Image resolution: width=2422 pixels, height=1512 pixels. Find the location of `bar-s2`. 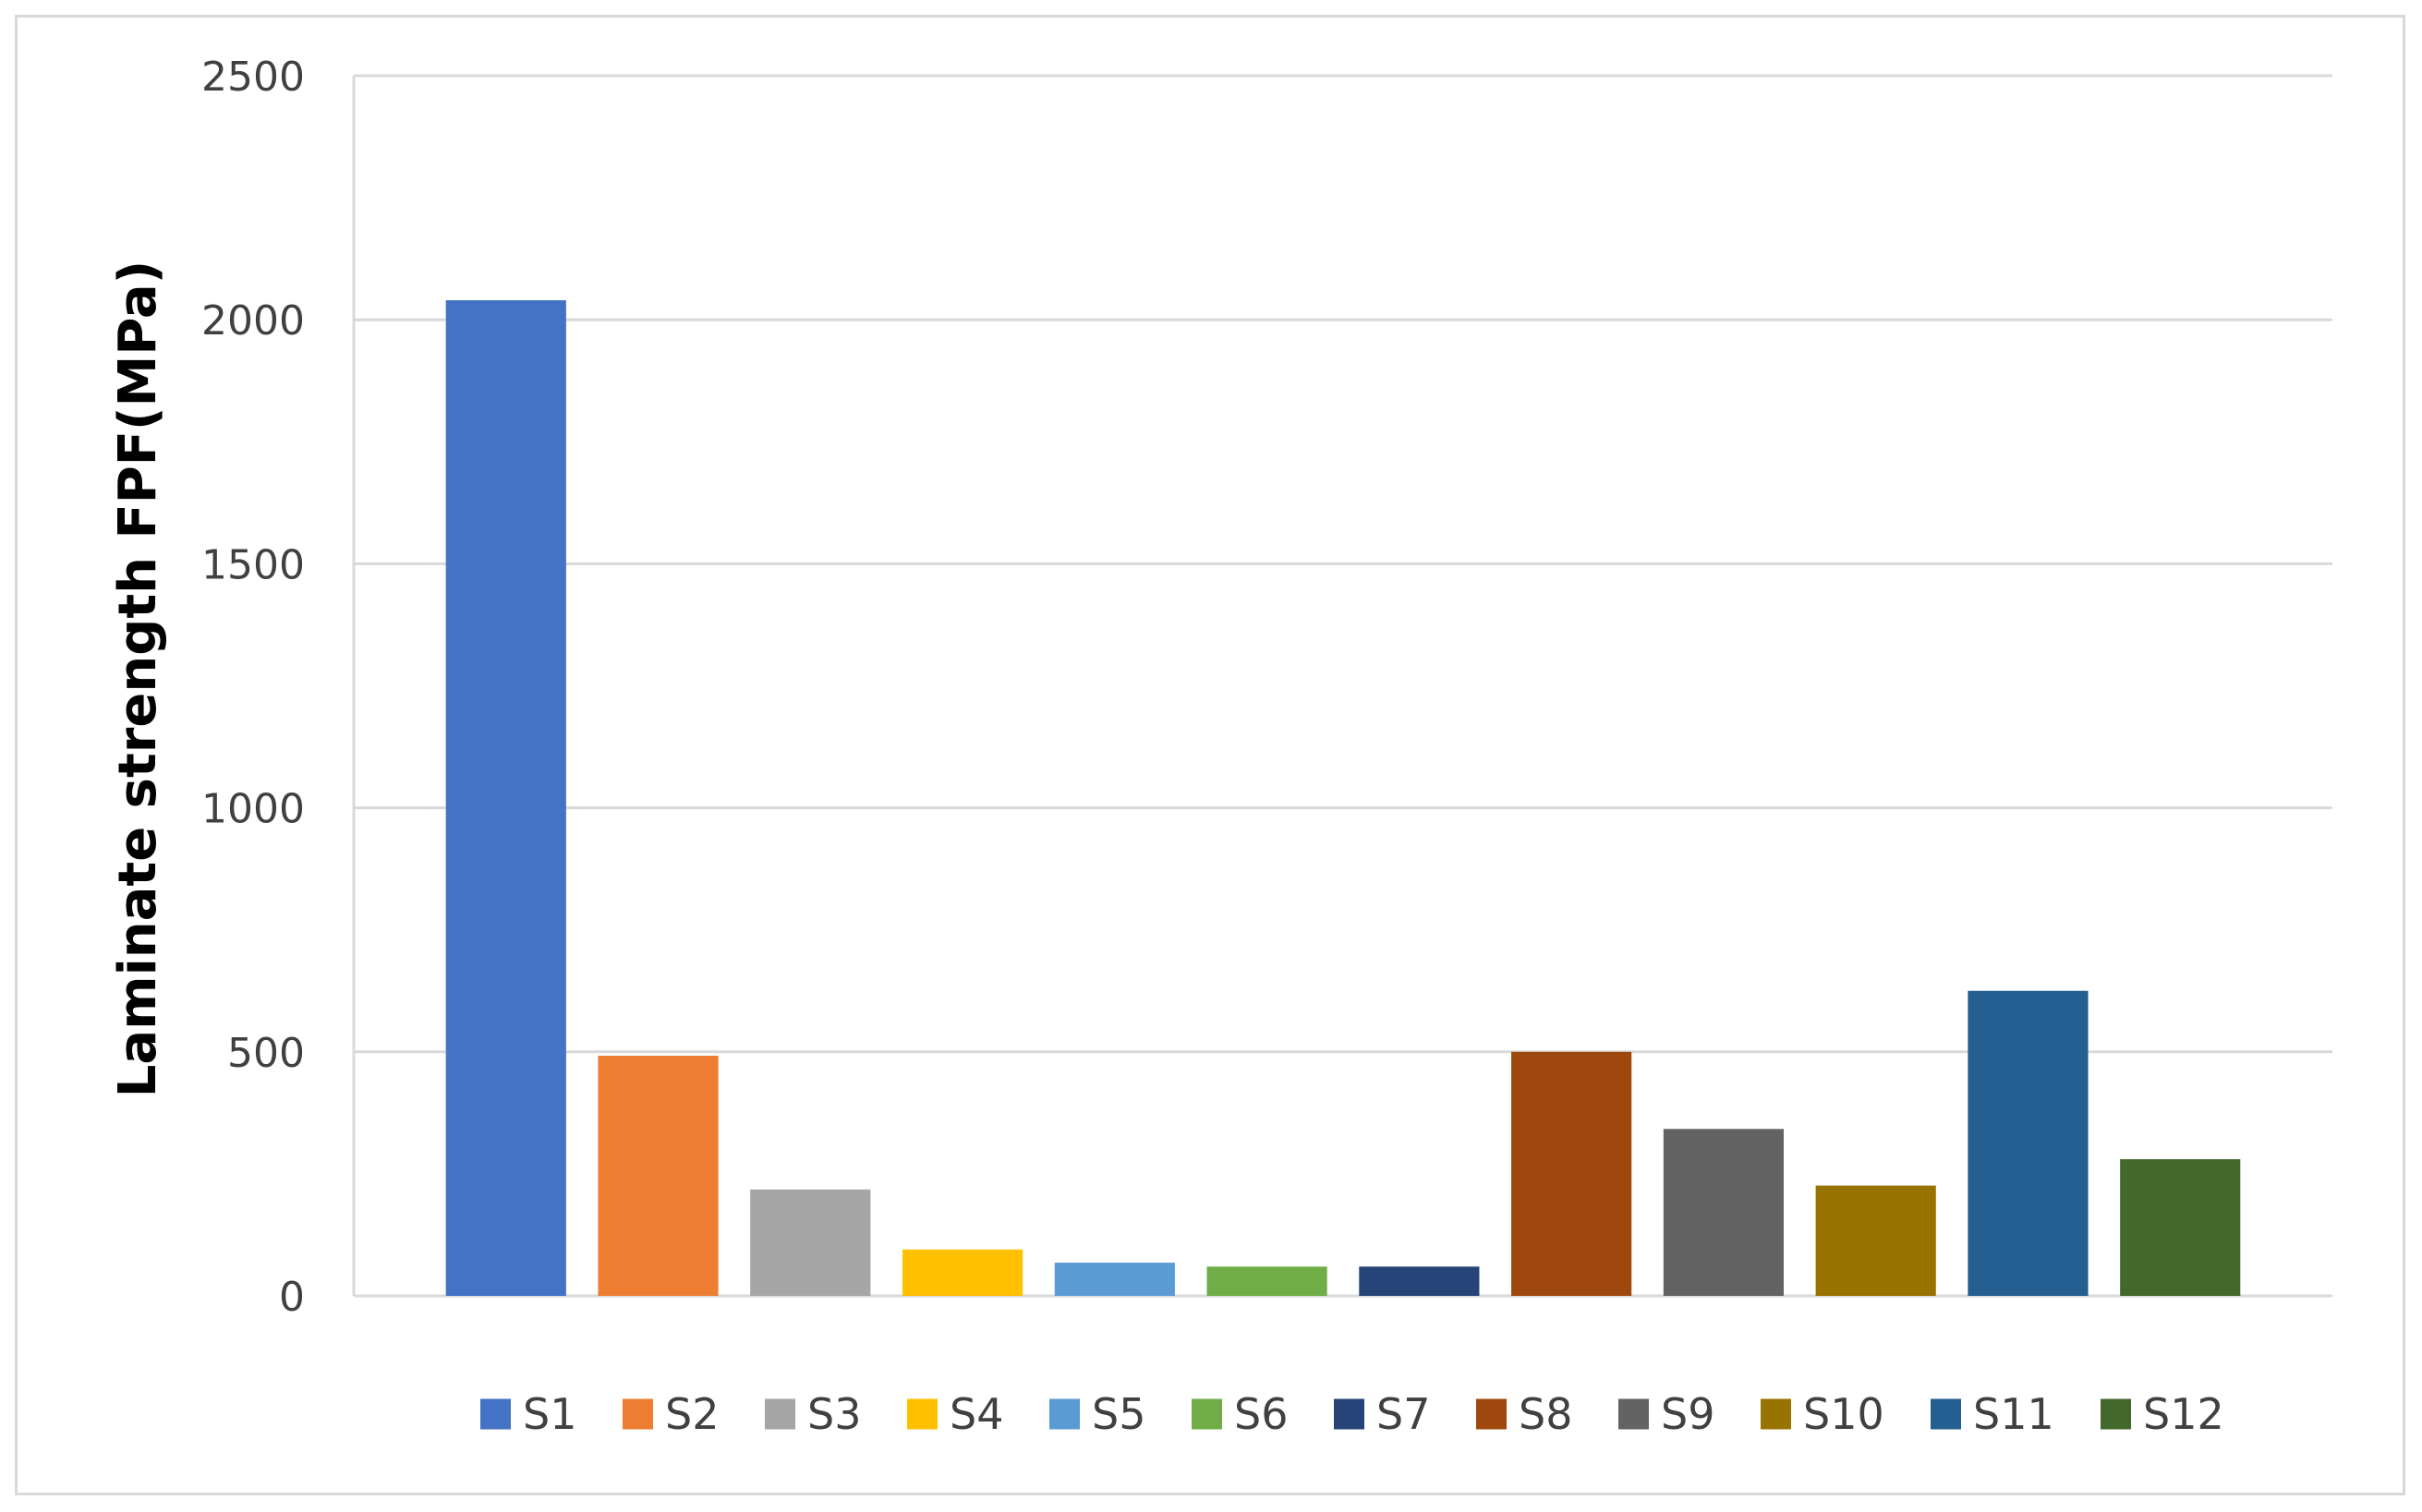

bar-s2 is located at coordinates (658, 1176).